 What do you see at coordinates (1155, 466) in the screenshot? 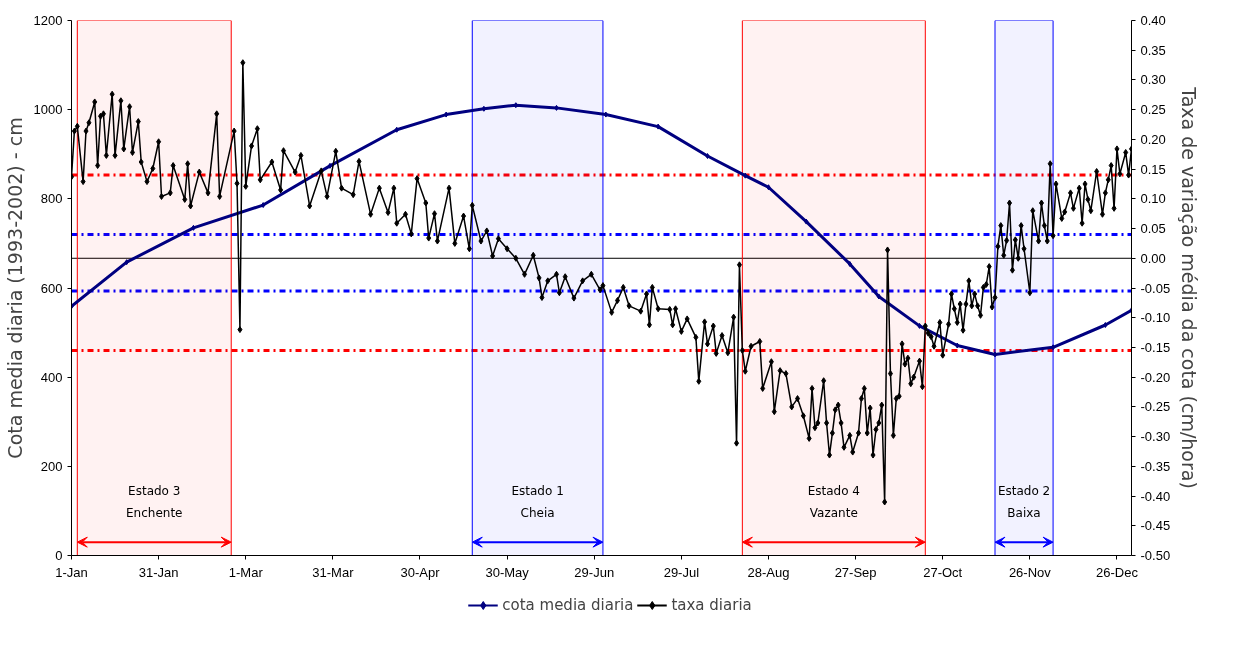
I see `y2-tick-label: -0.35` at bounding box center [1155, 466].